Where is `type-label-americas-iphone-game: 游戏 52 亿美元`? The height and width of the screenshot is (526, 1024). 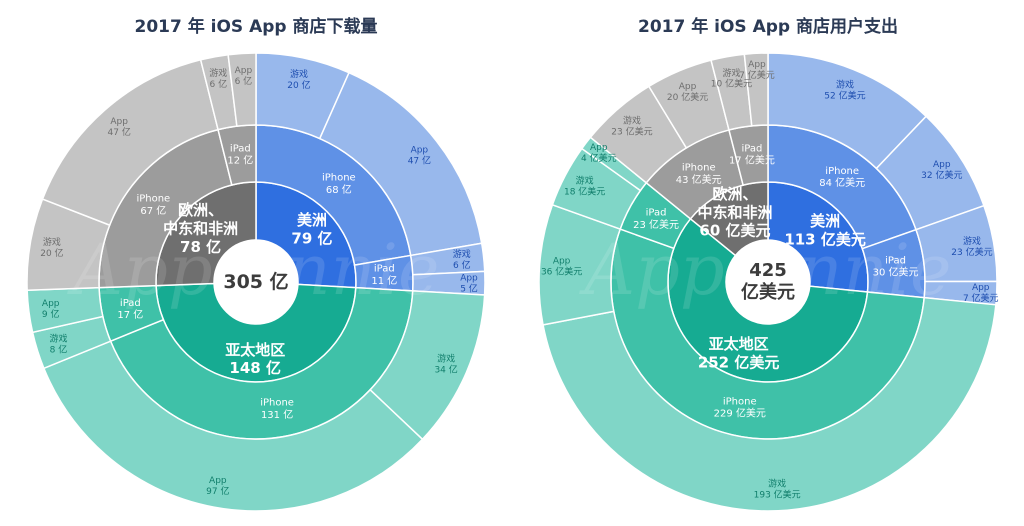
type-label-americas-iphone-game: 游戏 52 亿美元 is located at coordinates (844, 89).